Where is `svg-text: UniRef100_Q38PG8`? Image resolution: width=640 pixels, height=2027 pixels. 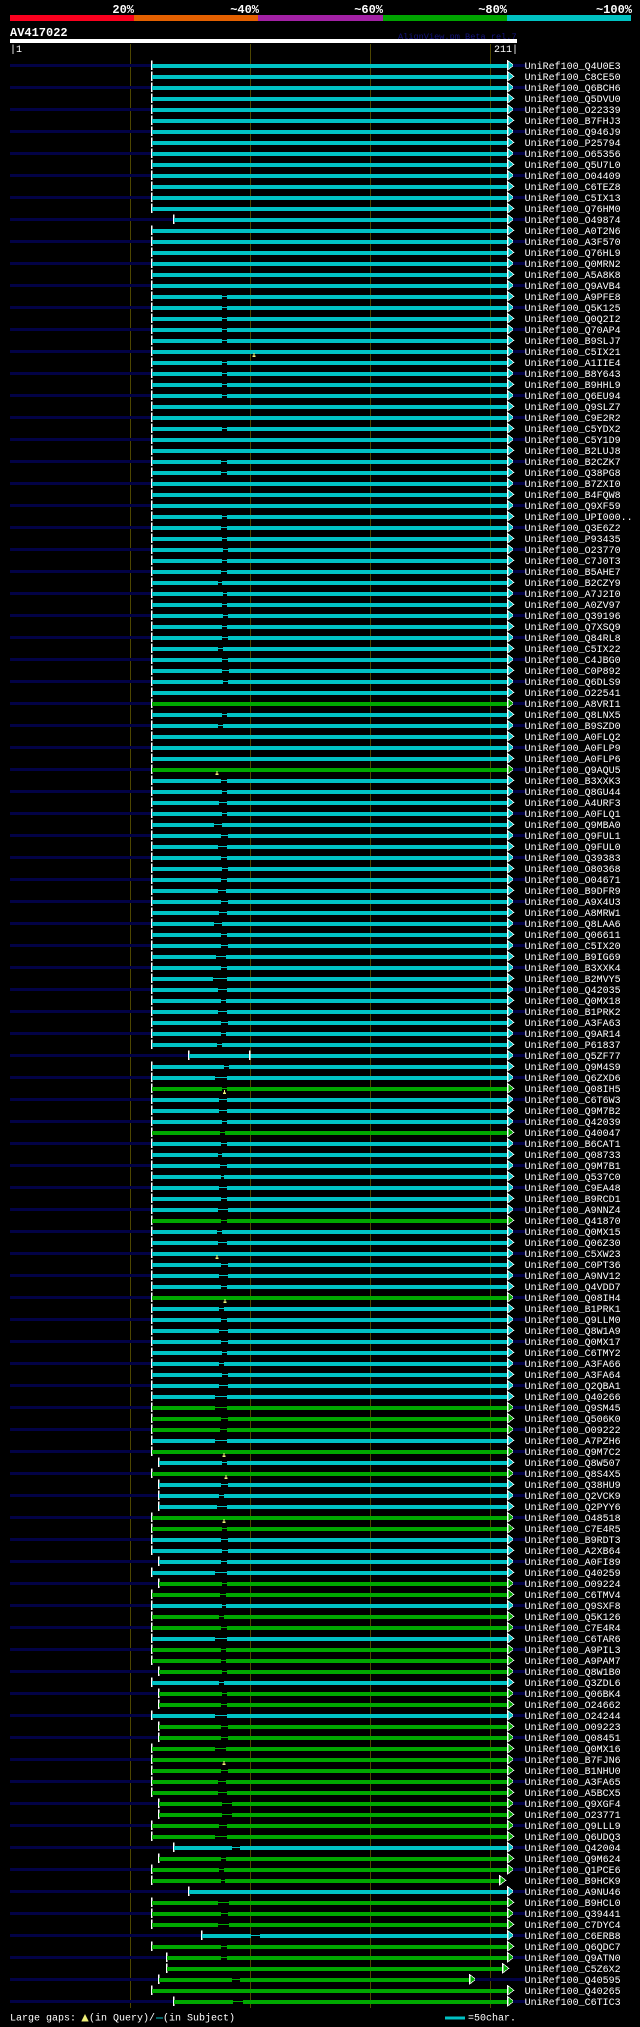 svg-text: UniRef100_Q38PG8 is located at coordinates (573, 474).